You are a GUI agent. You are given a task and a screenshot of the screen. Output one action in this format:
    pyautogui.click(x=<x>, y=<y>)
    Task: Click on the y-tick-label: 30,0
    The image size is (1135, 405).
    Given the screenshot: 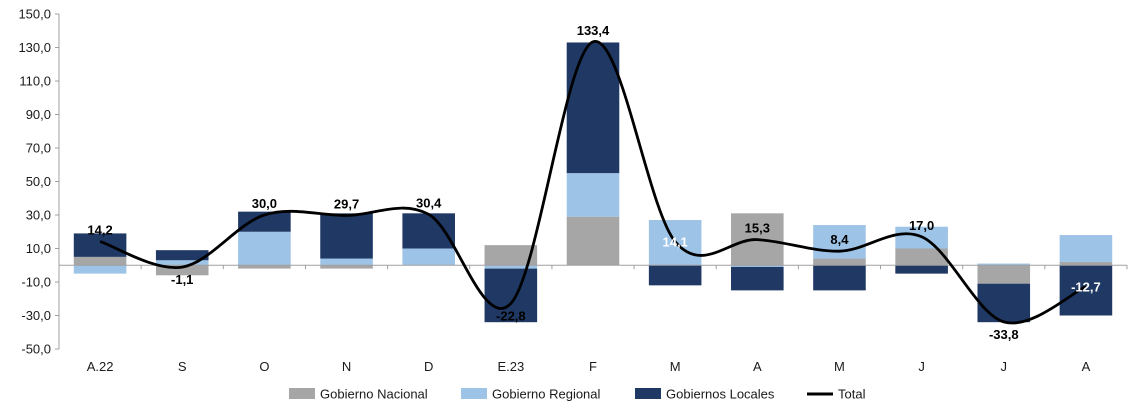 What is the action you would take?
    pyautogui.click(x=38, y=215)
    